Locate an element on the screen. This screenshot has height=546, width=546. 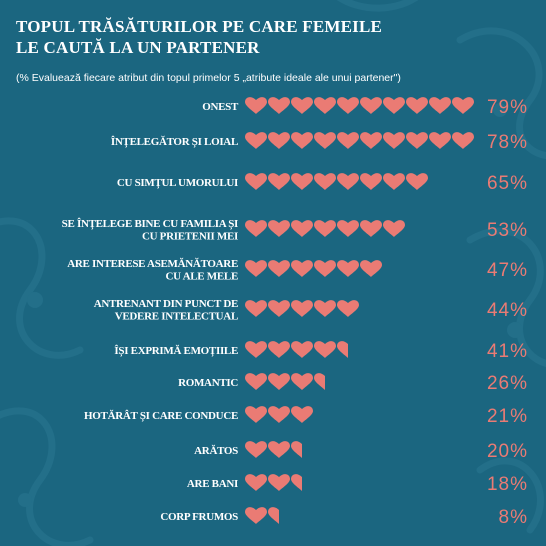
category-label-line: ÎȘI EXPRIMĂ EMOȚIILE is located at coordinates (176, 351).